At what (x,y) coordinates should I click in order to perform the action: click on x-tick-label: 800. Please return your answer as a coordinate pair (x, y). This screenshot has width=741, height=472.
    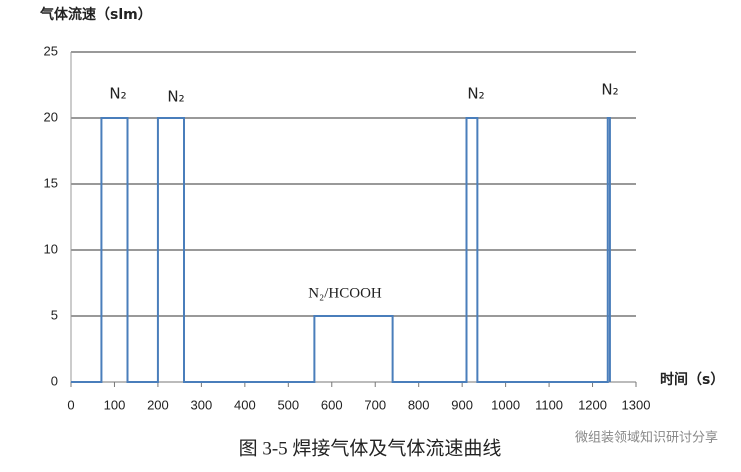
    Looking at the image, I should click on (419, 404).